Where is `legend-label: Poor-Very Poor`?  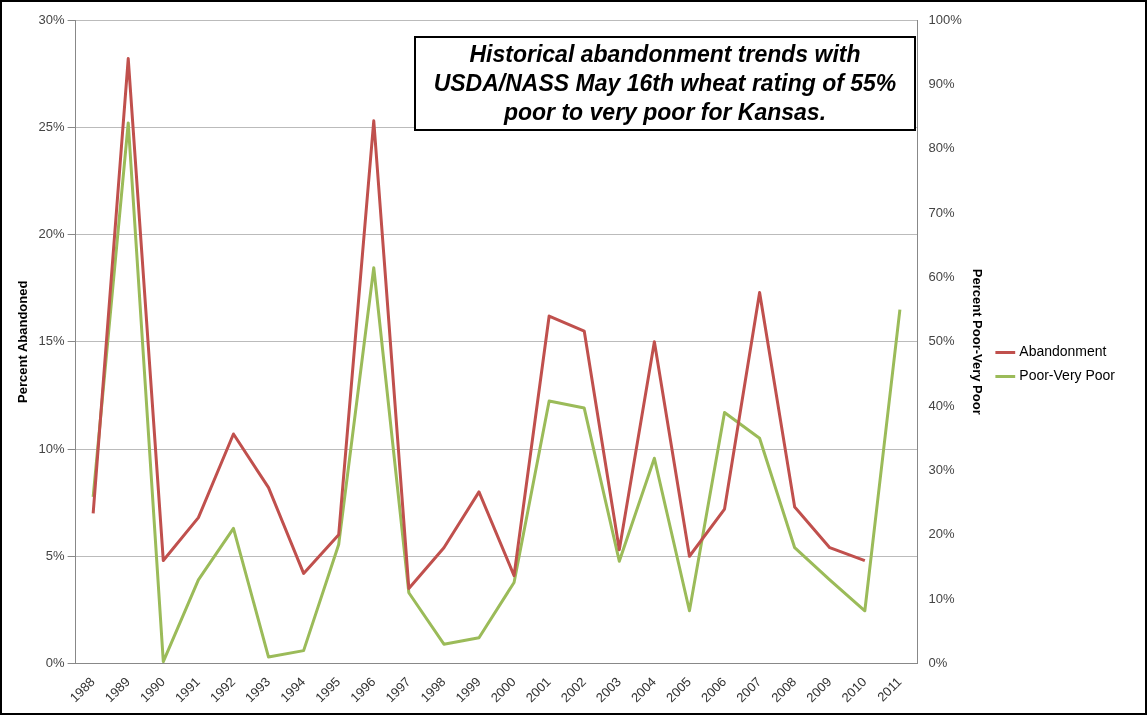
legend-label: Poor-Very Poor is located at coordinates (1067, 375).